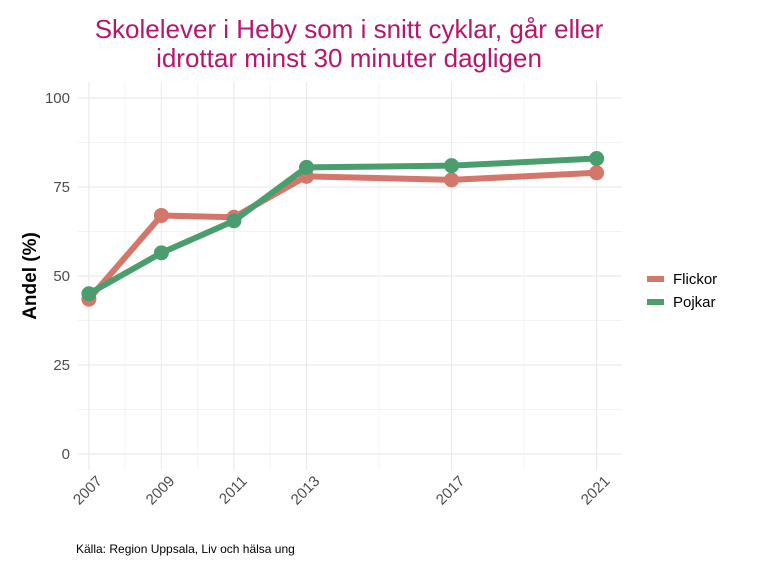  Describe the element at coordinates (694, 302) in the screenshot. I see `legend-label-pojkar: Pojkar` at that location.